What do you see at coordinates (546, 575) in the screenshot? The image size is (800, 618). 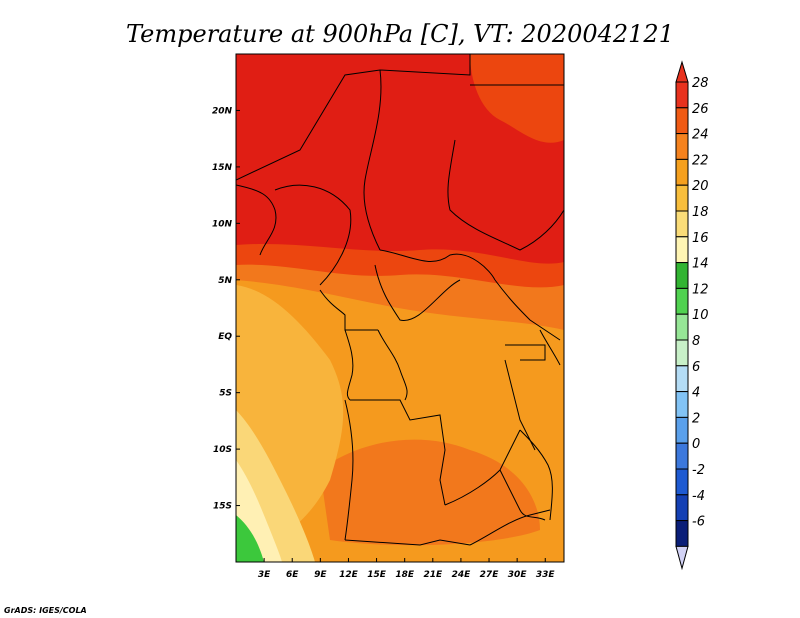 I see `x-tick-label: 33E` at bounding box center [546, 575].